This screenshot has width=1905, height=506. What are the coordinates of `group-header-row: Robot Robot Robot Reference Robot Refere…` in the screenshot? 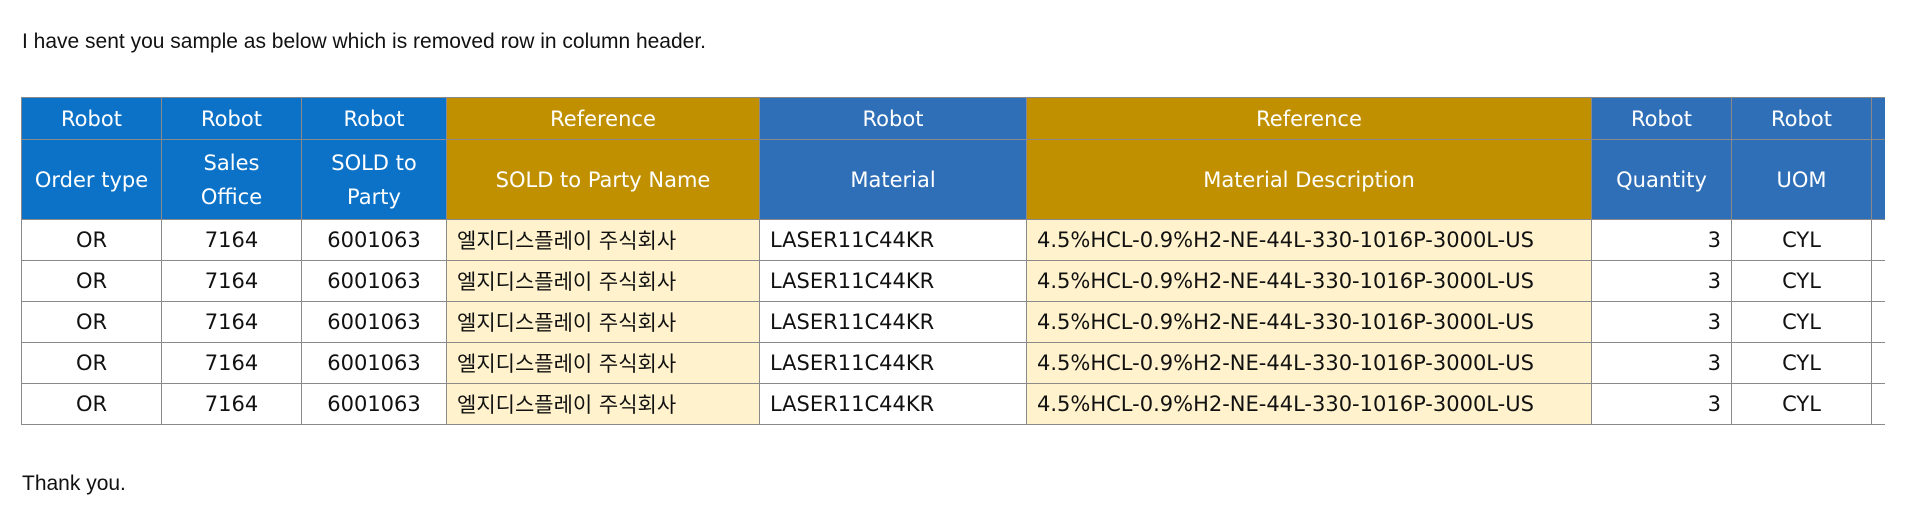 It's located at (953, 118).